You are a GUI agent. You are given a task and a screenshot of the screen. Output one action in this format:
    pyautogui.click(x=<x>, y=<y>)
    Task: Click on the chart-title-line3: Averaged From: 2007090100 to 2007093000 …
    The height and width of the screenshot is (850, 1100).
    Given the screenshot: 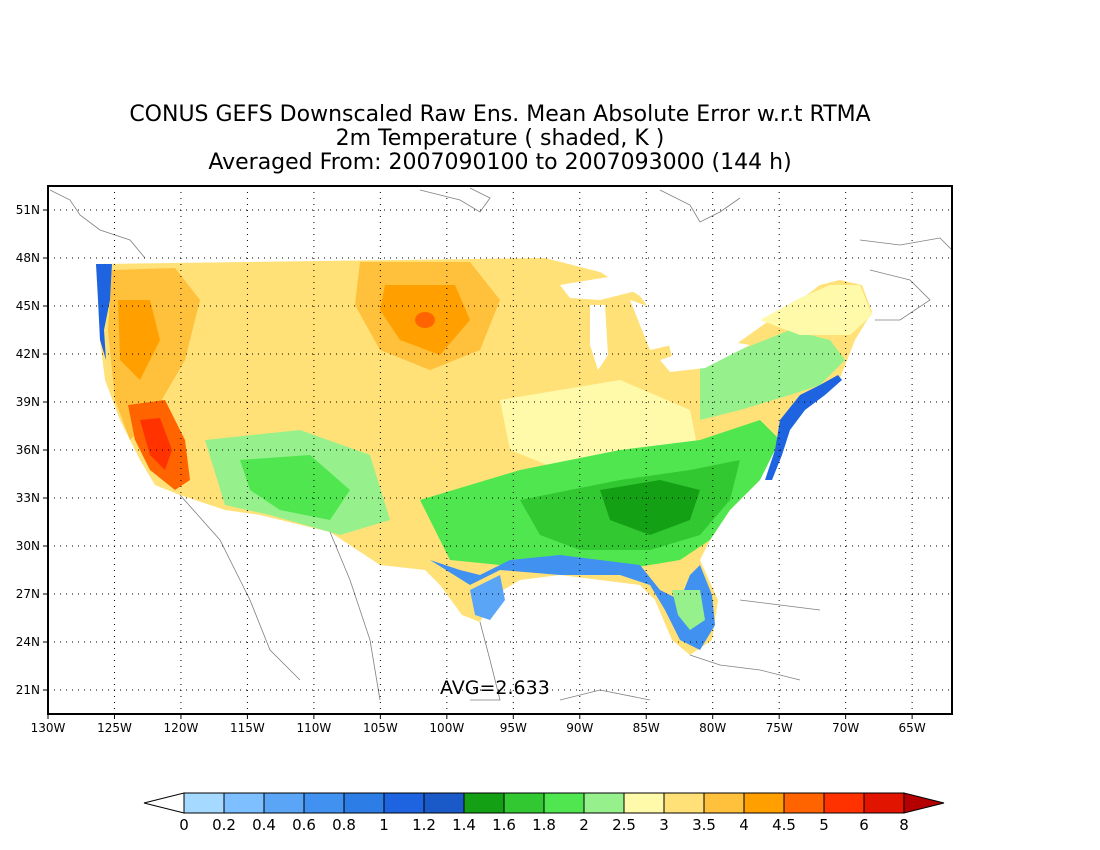 What is the action you would take?
    pyautogui.click(x=500, y=162)
    